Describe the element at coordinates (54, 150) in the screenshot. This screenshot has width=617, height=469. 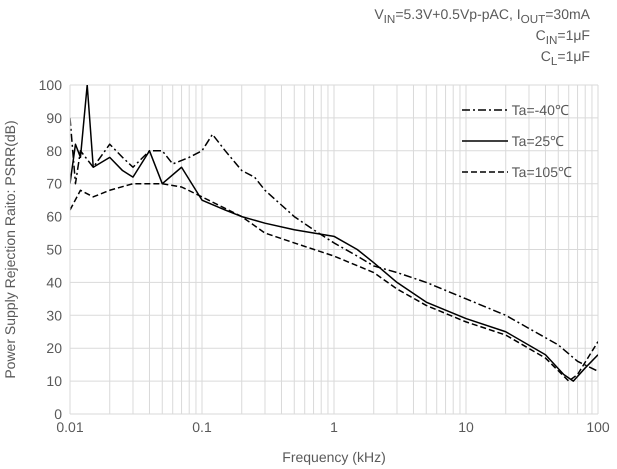
I see `y-tick-label: 80` at that location.